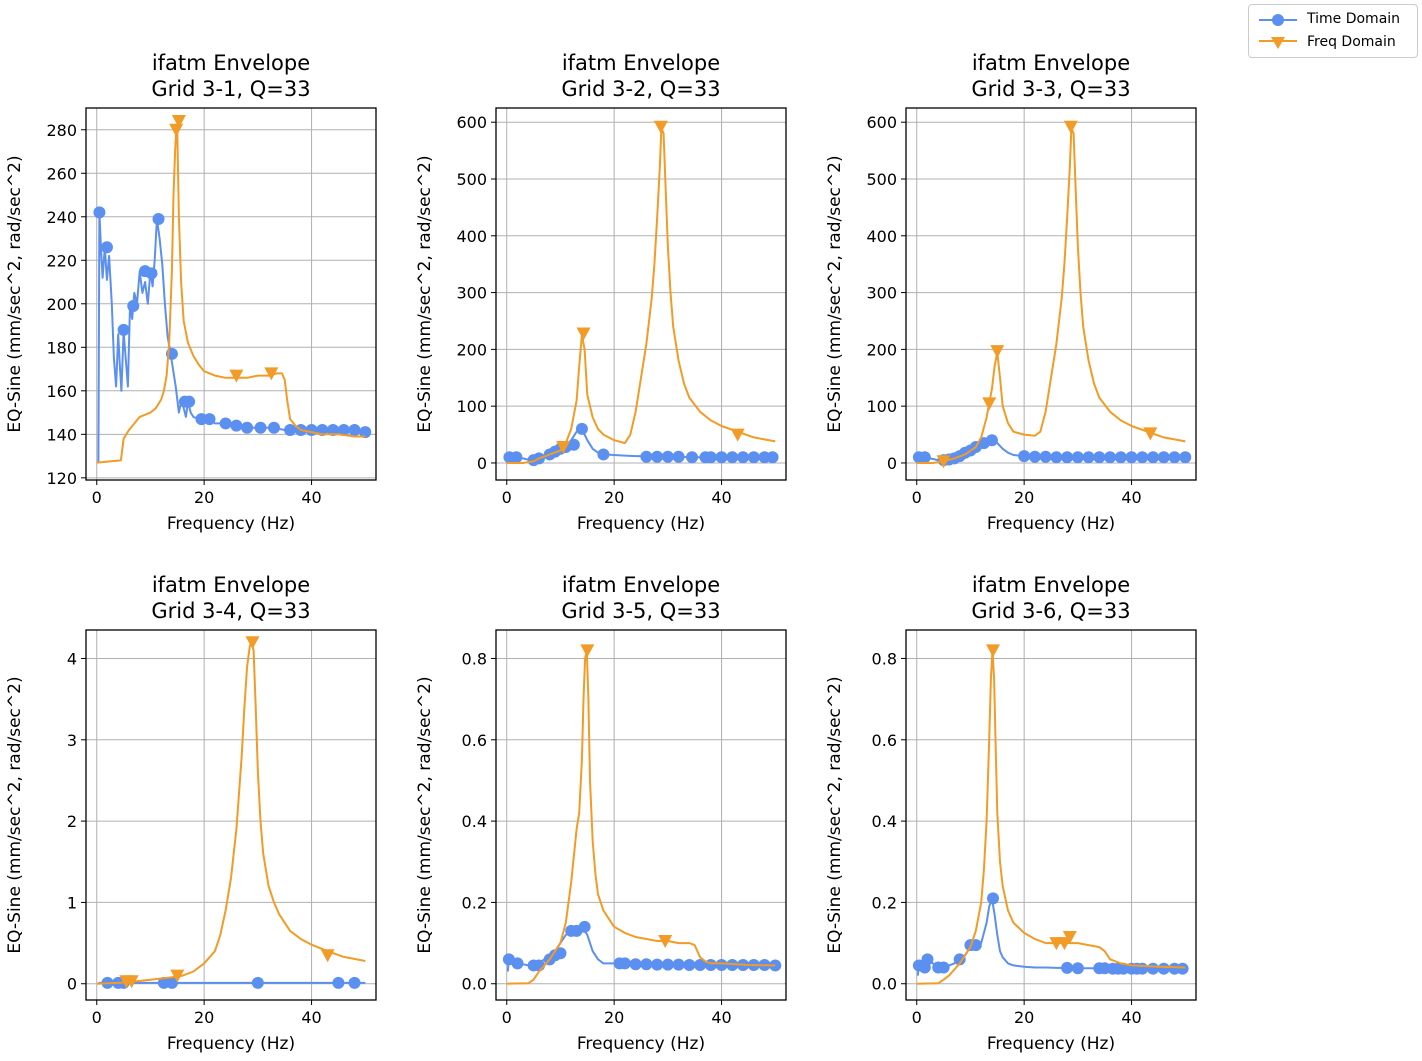  Describe the element at coordinates (640, 611) in the screenshot. I see `chart-subtitle: Grid 3-5, Q=33` at that location.